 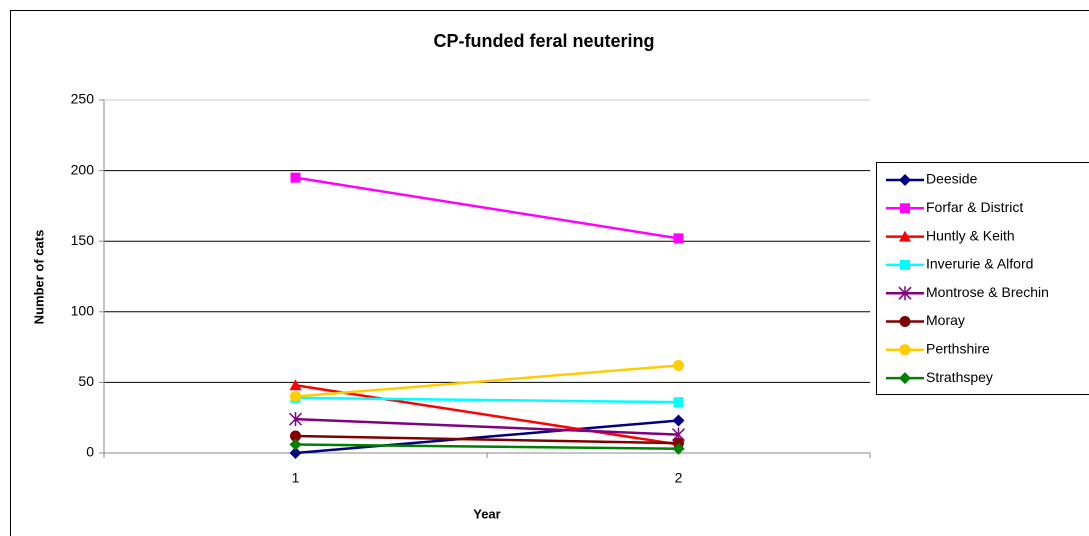 I want to click on y-tick-label: 100, so click(x=83, y=311).